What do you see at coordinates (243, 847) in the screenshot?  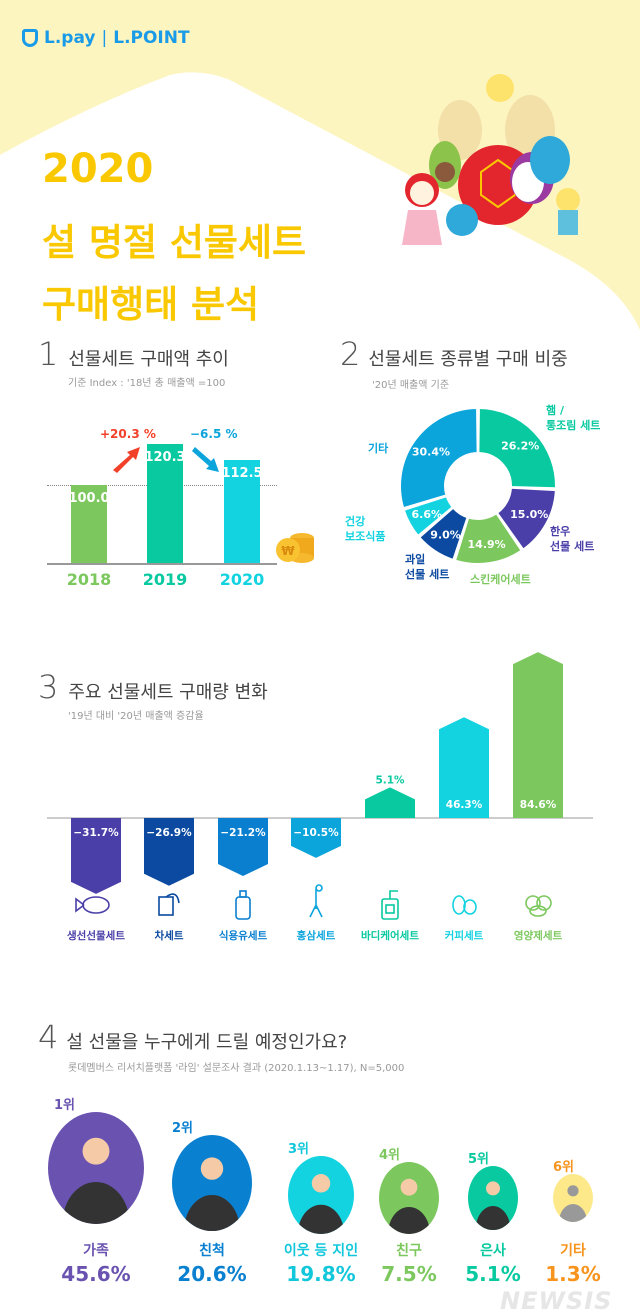 I see `bar-oil-bottle` at bounding box center [243, 847].